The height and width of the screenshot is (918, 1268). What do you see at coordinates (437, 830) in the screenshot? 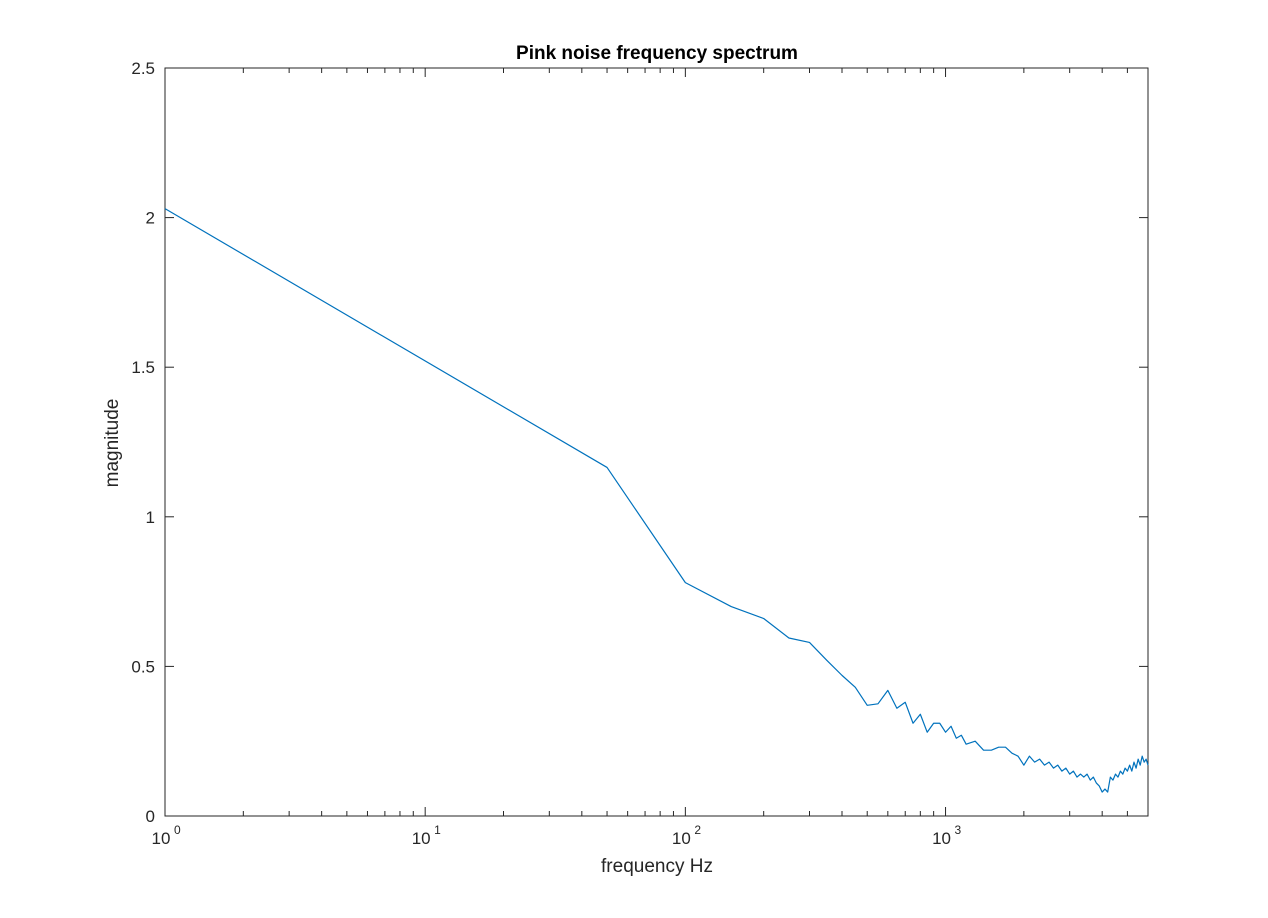
I see `x-tick-label-exponent: 1` at bounding box center [437, 830].